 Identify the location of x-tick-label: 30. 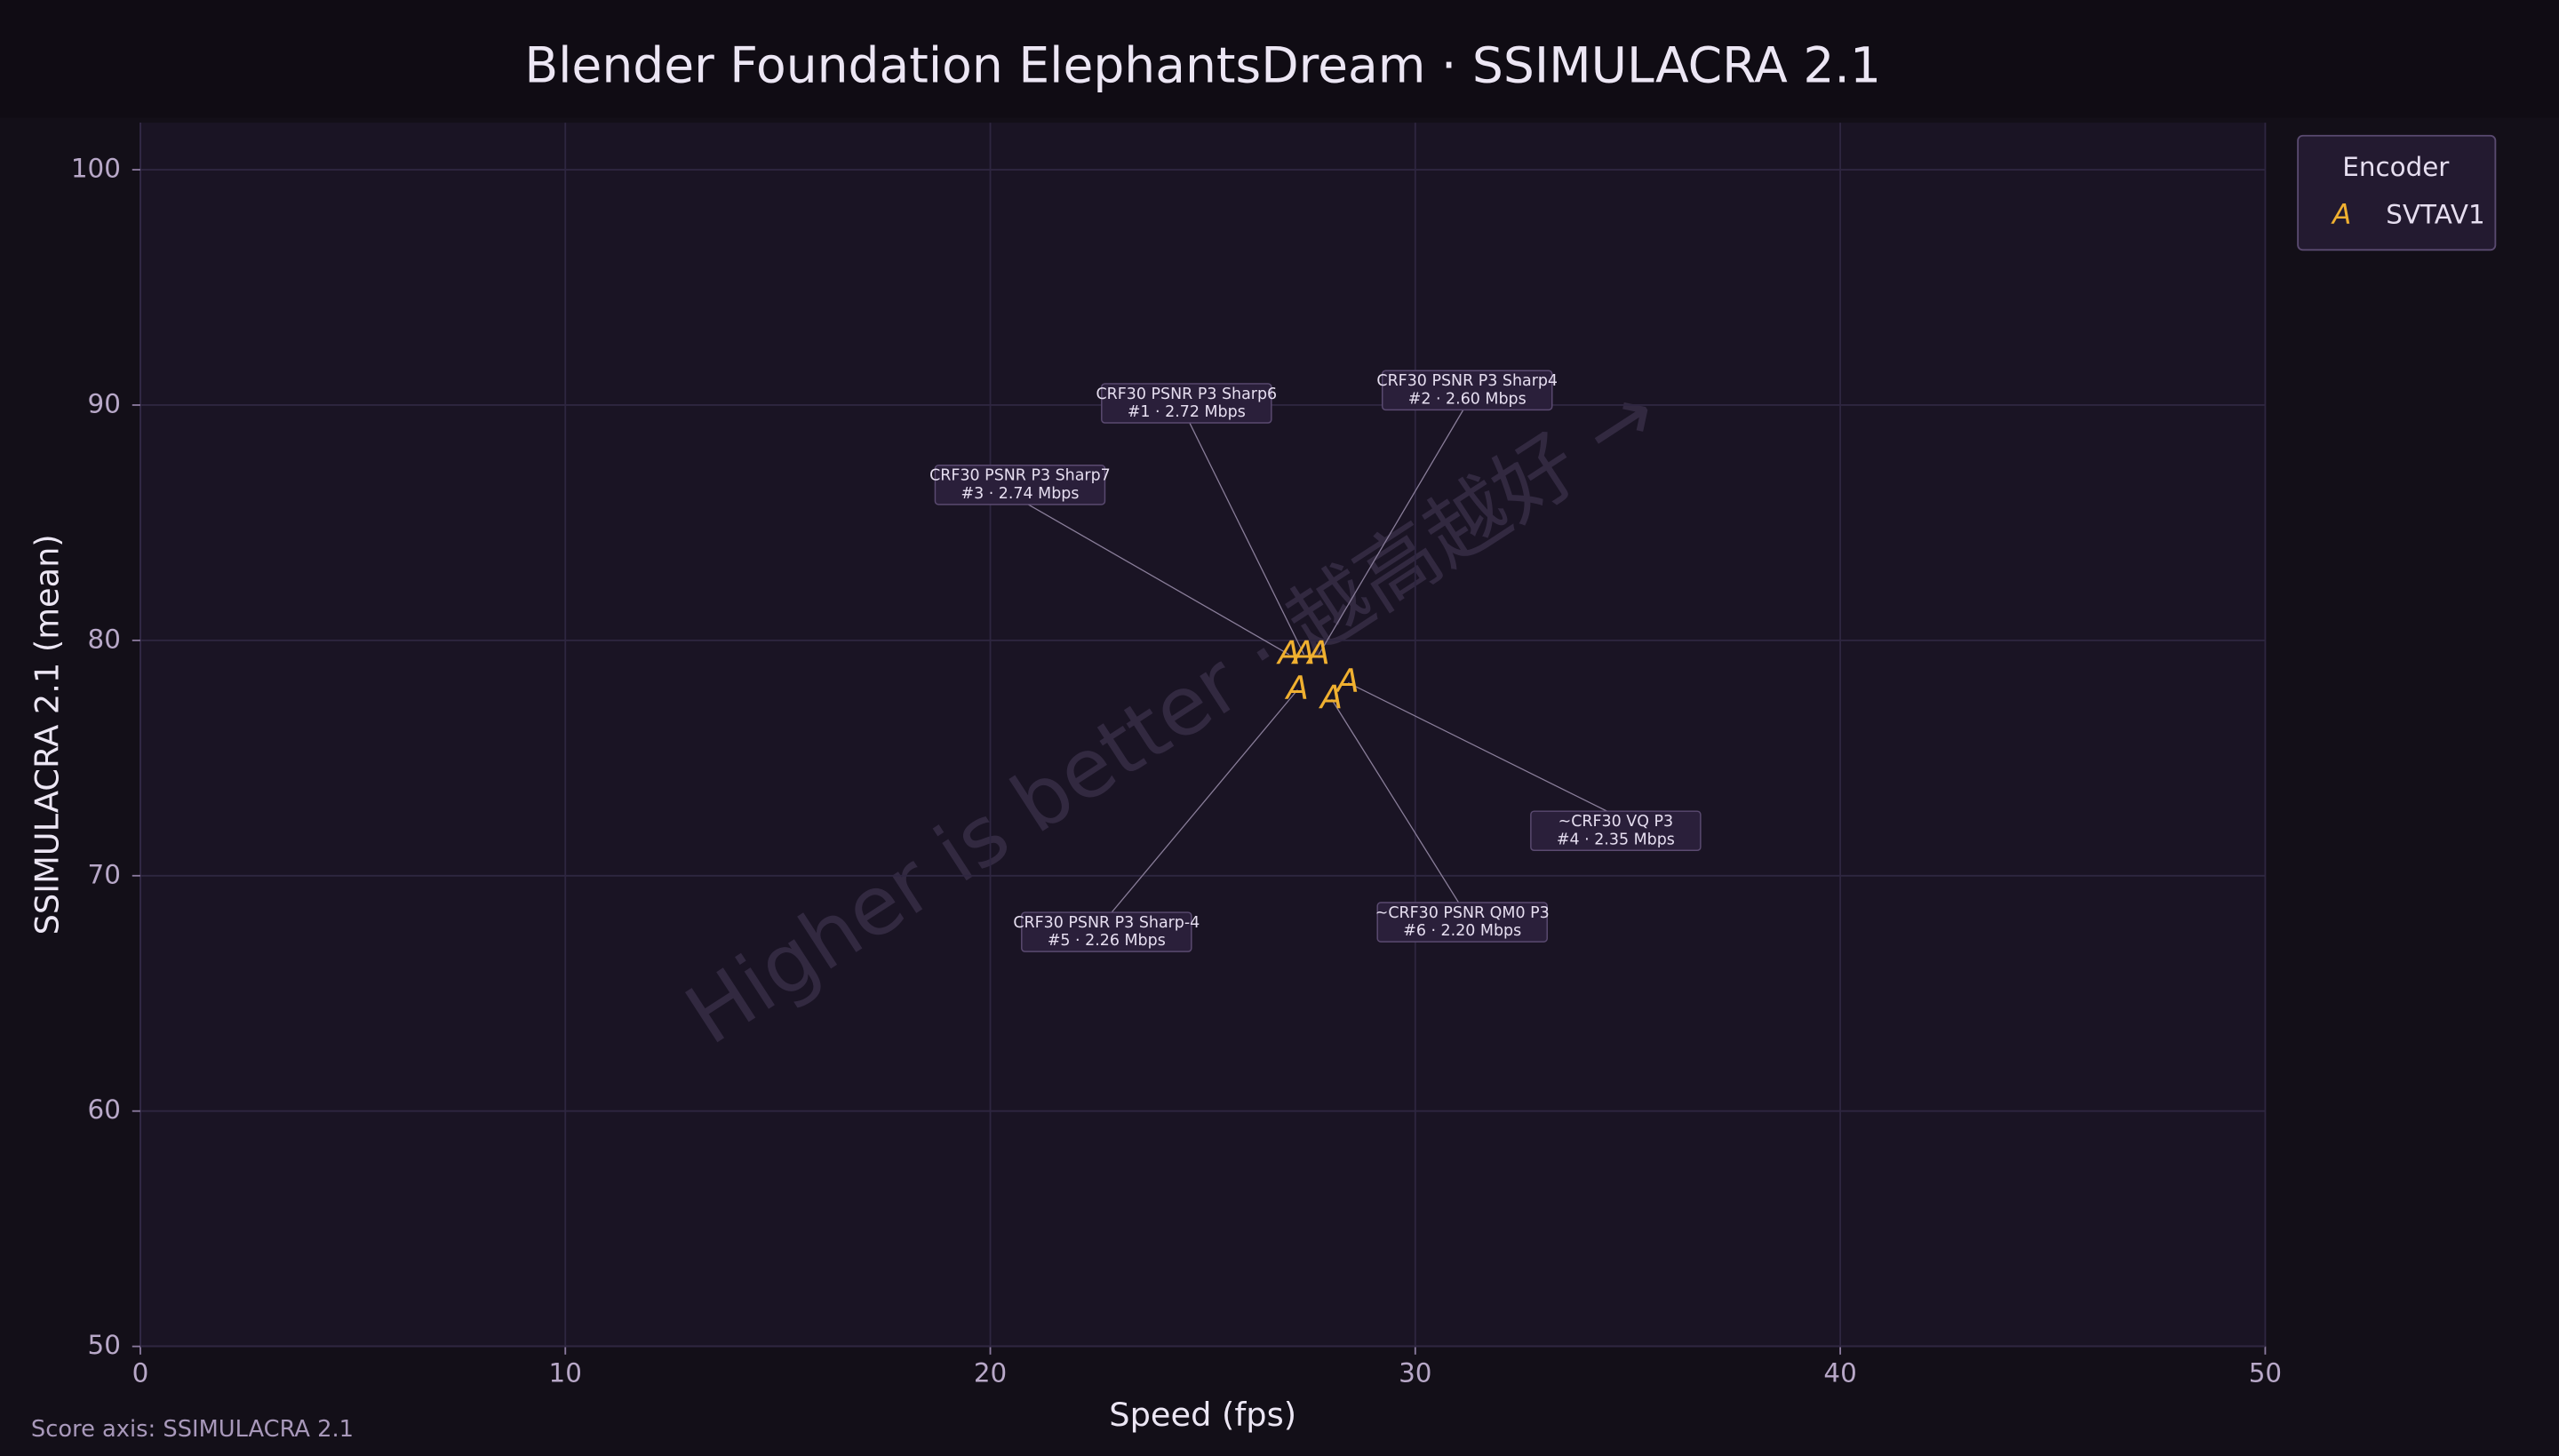
(1415, 1372).